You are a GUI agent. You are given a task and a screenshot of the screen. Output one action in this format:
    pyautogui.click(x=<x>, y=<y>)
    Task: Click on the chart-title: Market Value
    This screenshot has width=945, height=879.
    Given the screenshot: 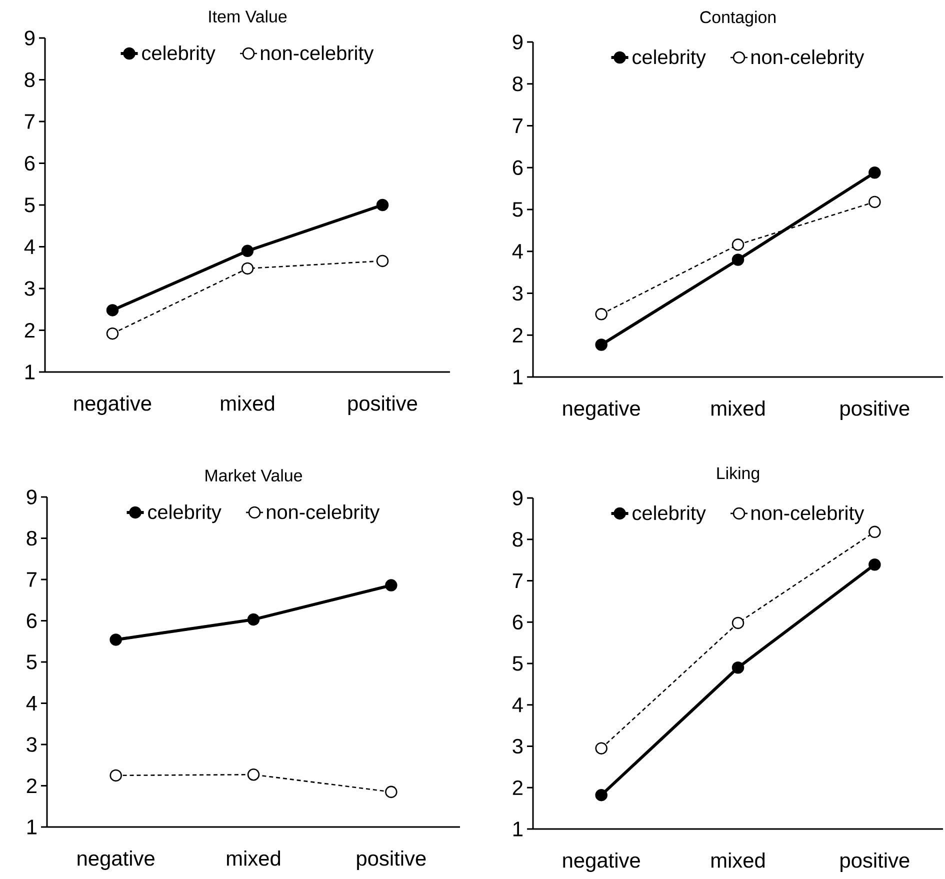 What is the action you would take?
    pyautogui.click(x=254, y=475)
    